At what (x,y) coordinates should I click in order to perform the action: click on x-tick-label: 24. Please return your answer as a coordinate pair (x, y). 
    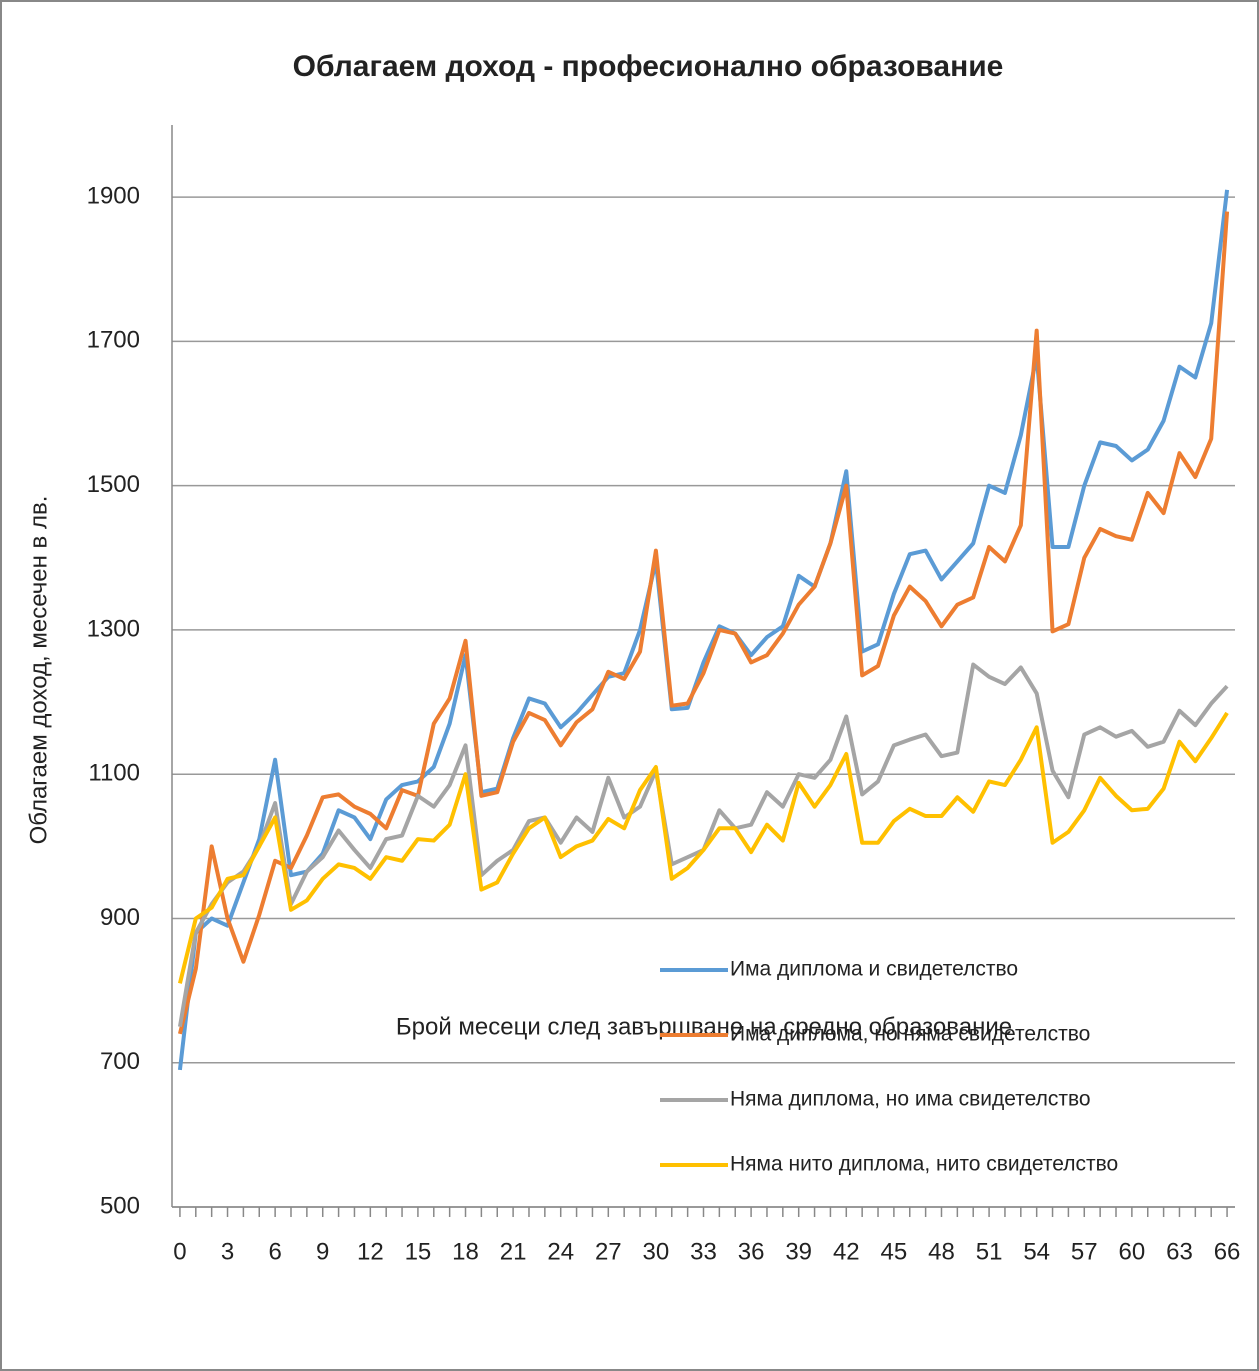
    Looking at the image, I should click on (560, 1251).